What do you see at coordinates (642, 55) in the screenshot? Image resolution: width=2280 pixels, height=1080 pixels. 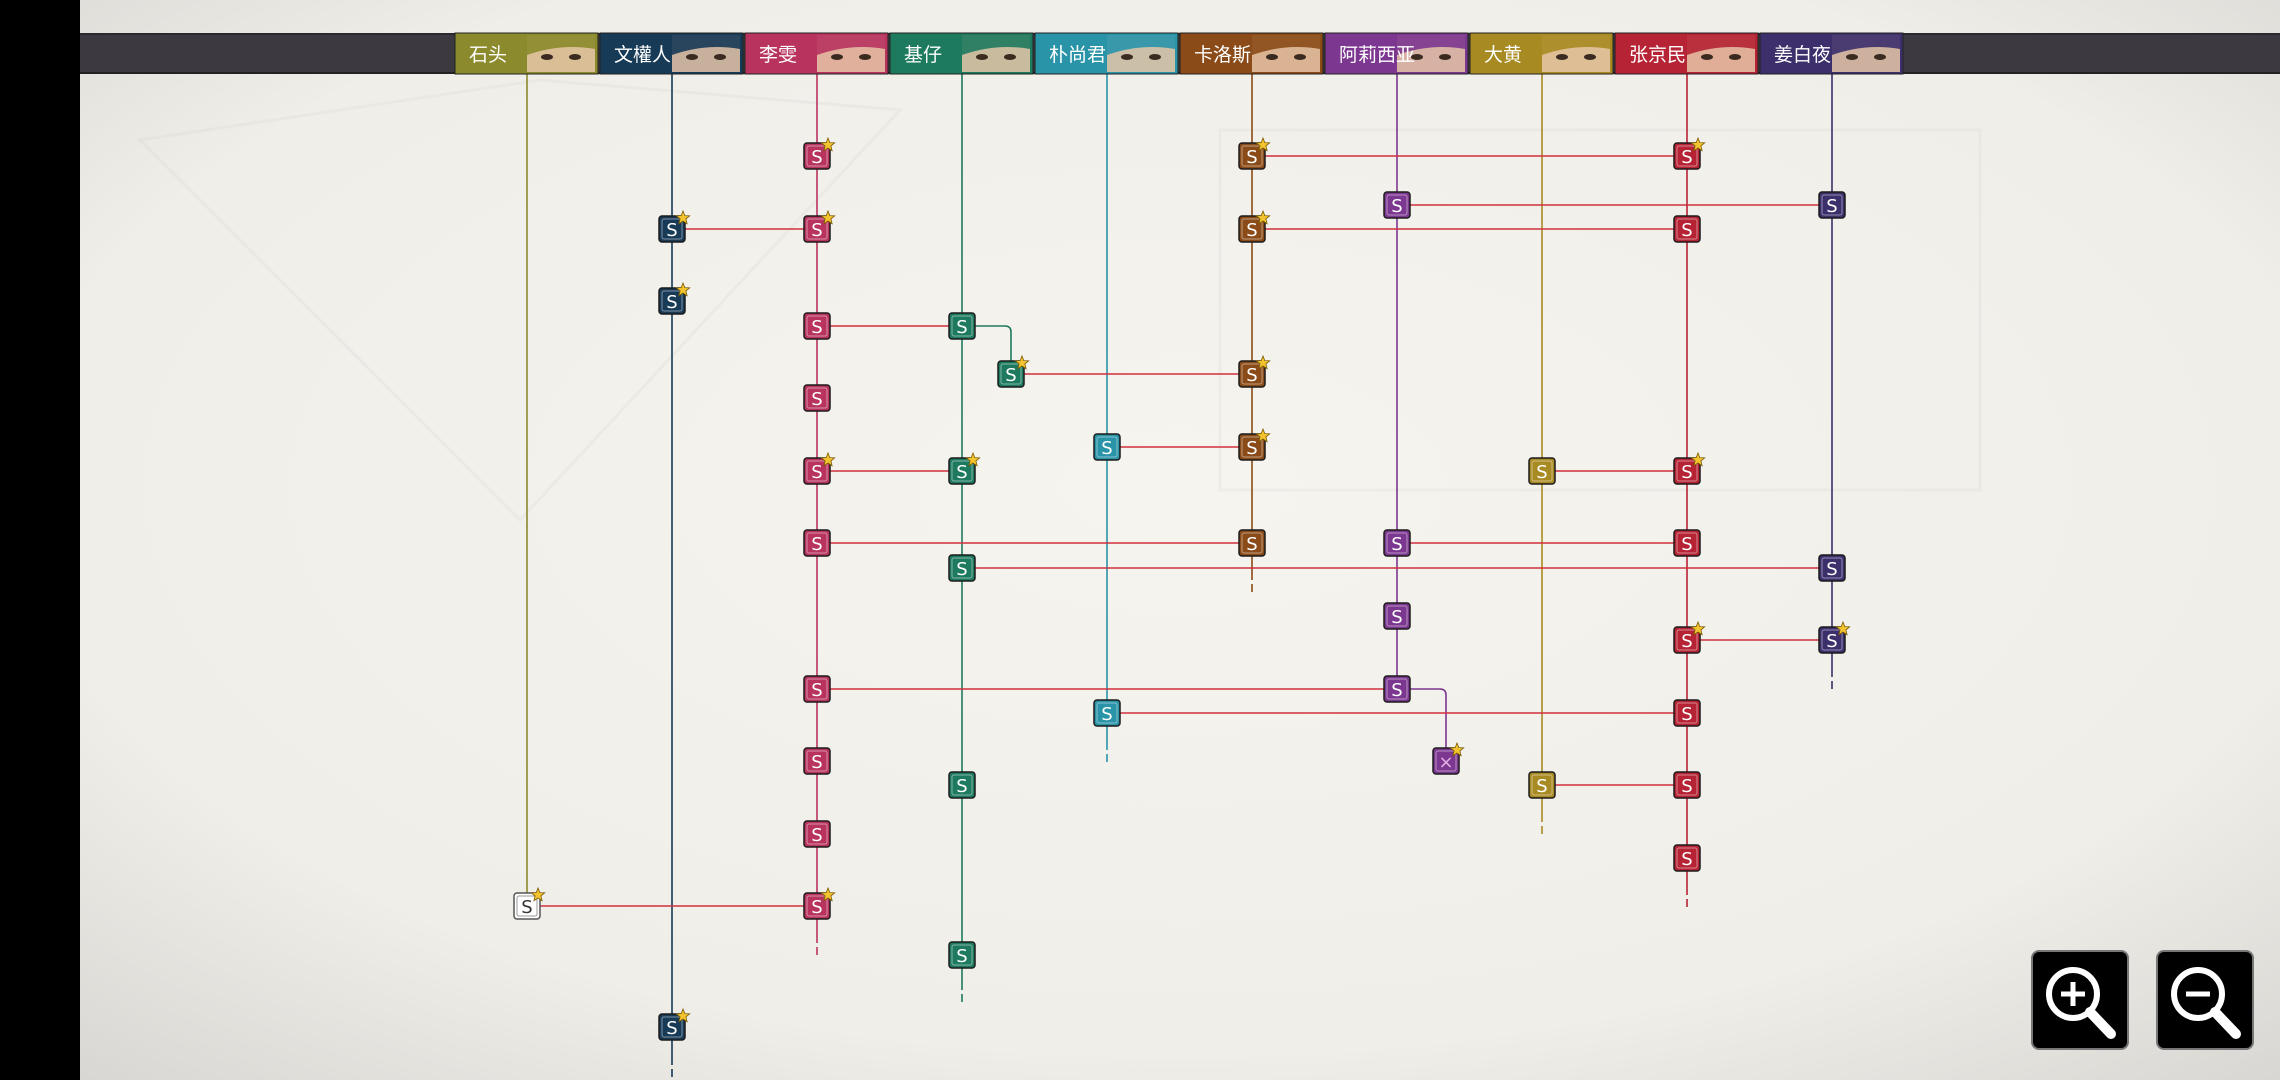 I see `character-name: 文權人` at bounding box center [642, 55].